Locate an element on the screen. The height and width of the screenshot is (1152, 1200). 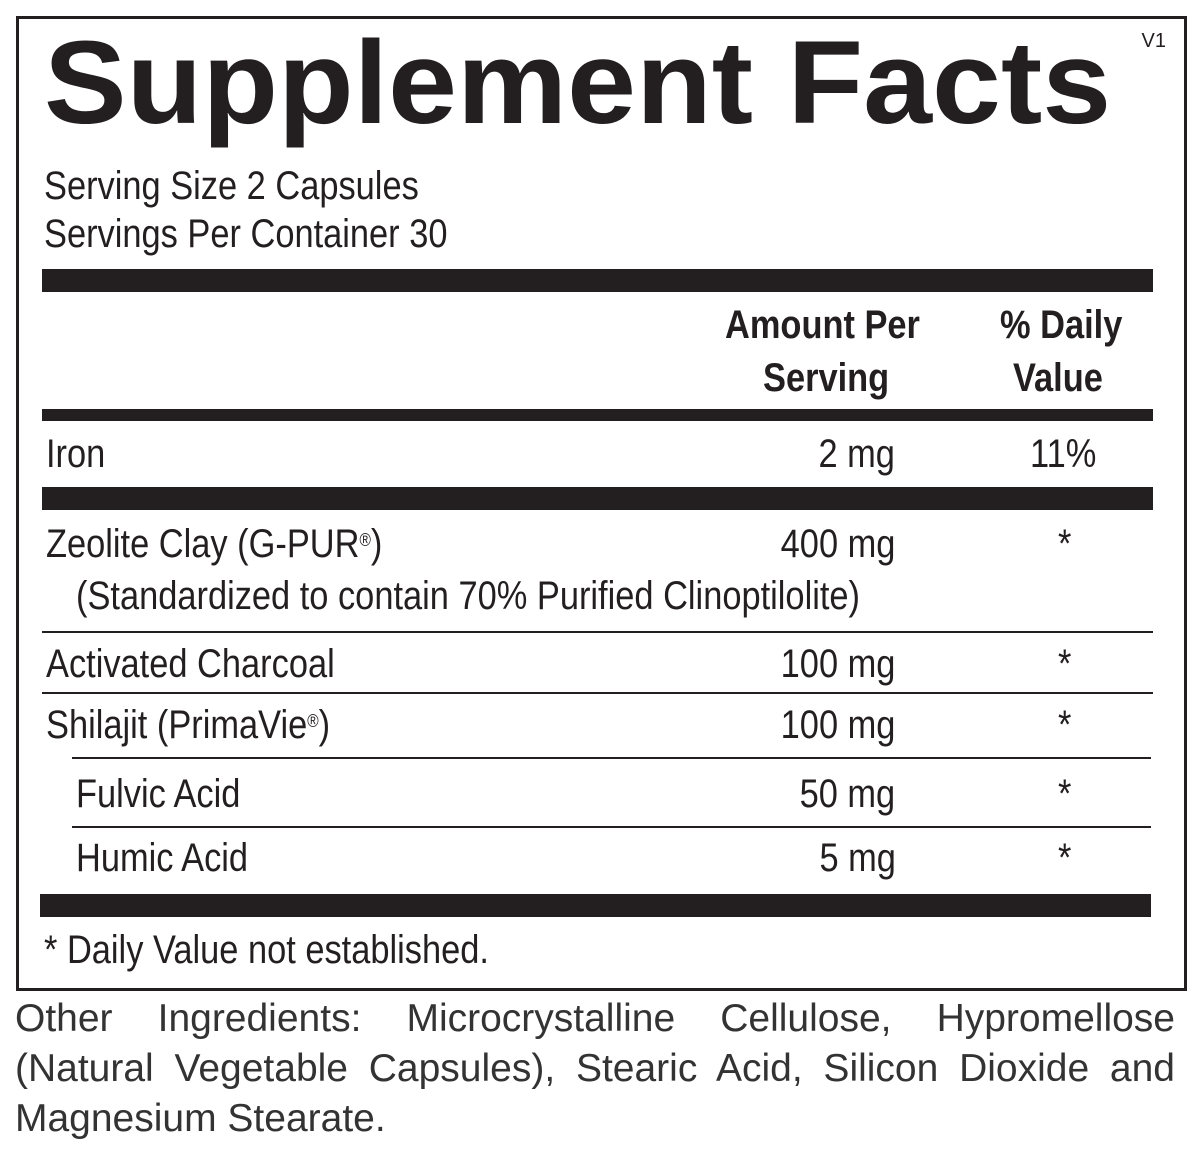
nutrient-dv-humic-acid: * is located at coordinates (1065, 858).